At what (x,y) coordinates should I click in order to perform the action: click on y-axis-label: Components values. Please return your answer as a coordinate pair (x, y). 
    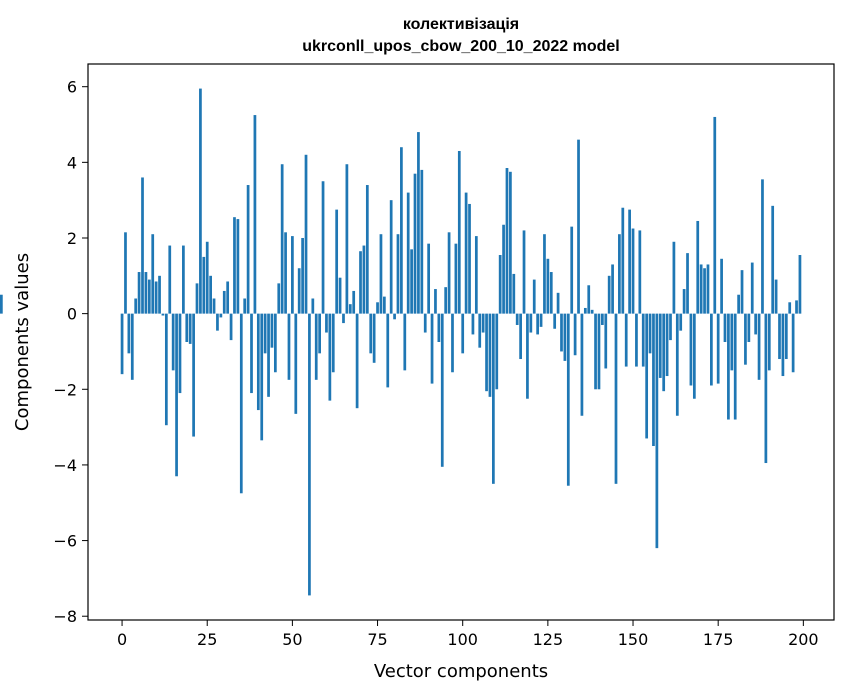
    Looking at the image, I should click on (22, 342).